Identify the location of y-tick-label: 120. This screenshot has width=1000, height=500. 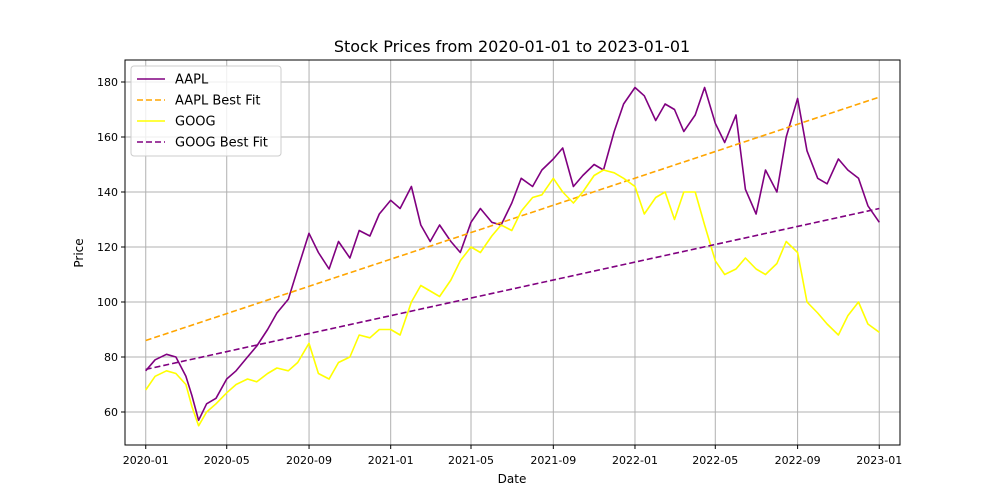
(107, 247).